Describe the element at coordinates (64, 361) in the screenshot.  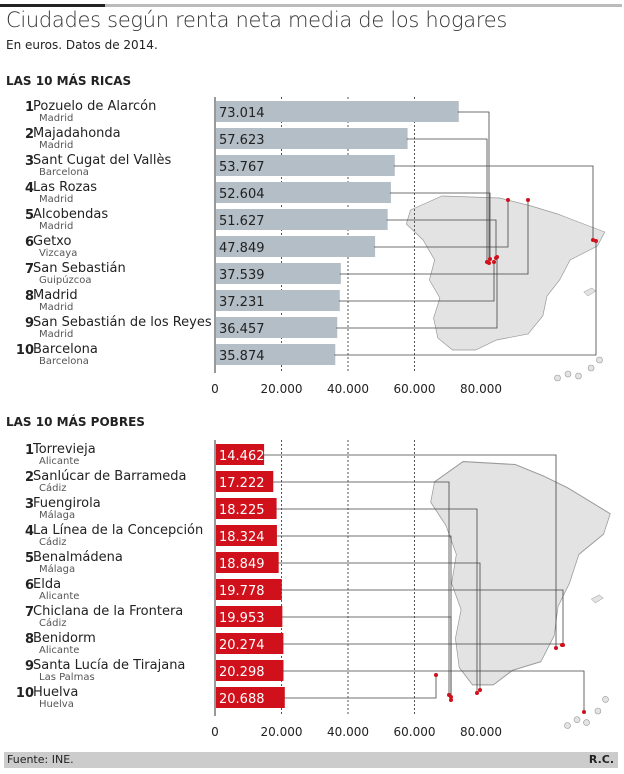
I see `province-name: Barcelona` at that location.